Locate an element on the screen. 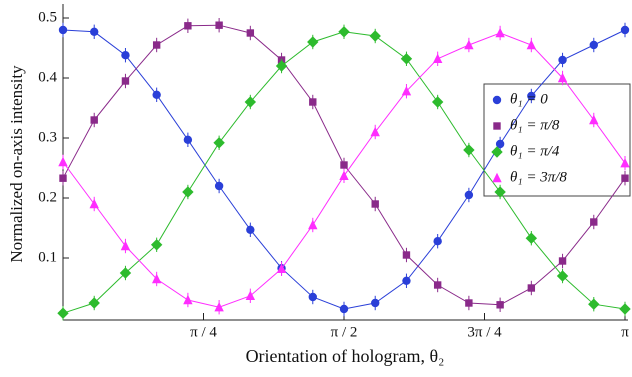  y-tick-label: 0.1 is located at coordinates (47, 257).